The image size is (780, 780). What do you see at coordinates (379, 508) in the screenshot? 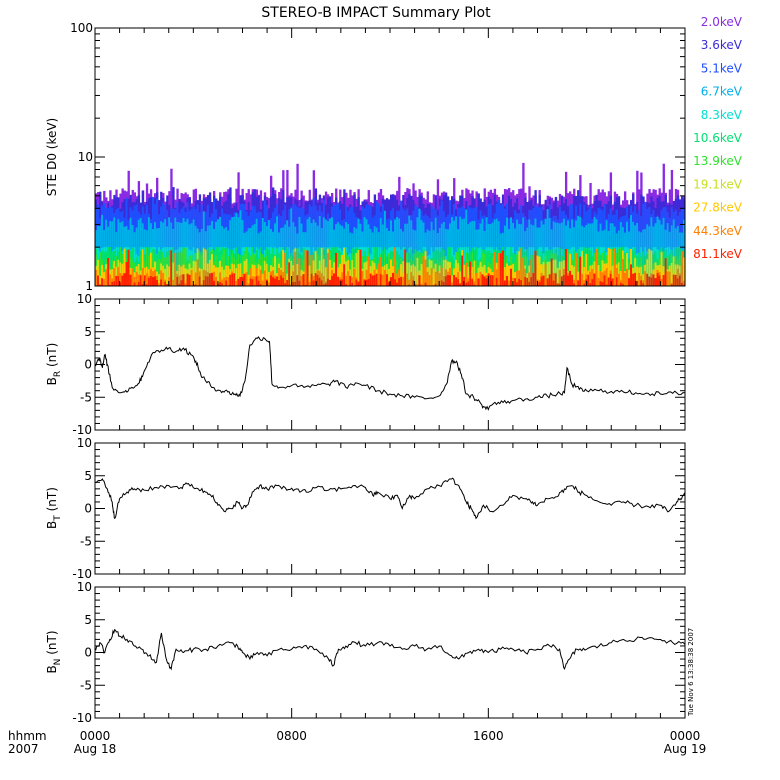
I see `bt-ticks: -10 -5 0 5 10` at bounding box center [379, 508].